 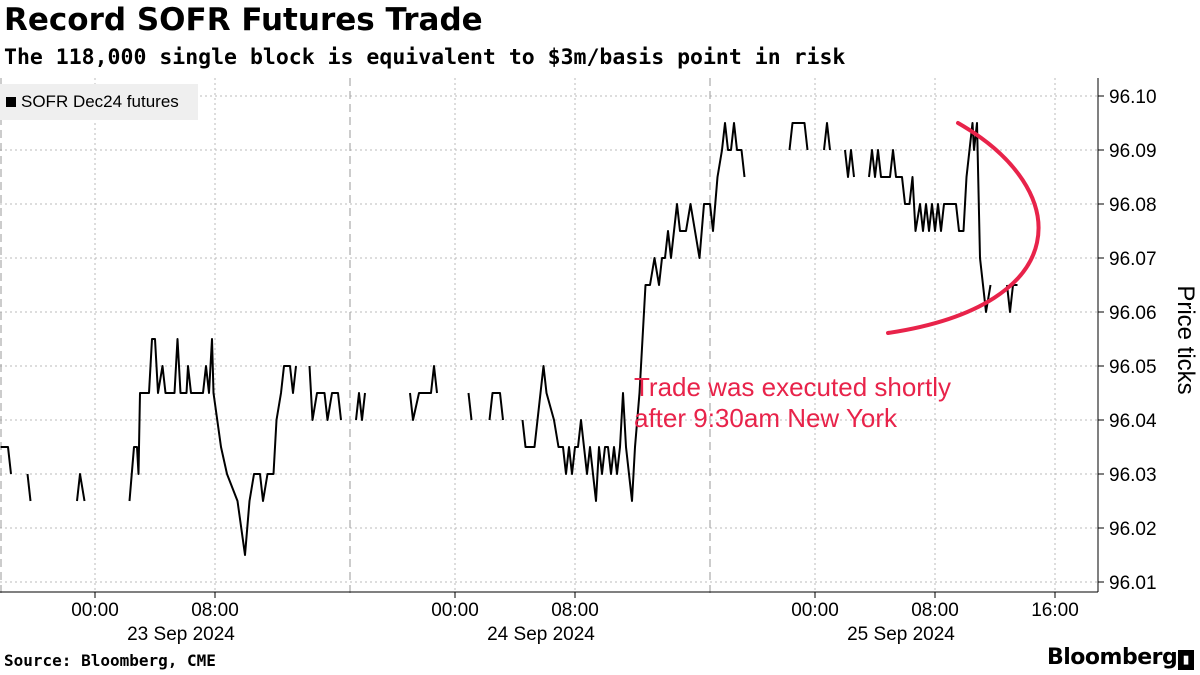 What do you see at coordinates (541, 634) in the screenshot?
I see `x-date-label: 24 Sep 2024` at bounding box center [541, 634].